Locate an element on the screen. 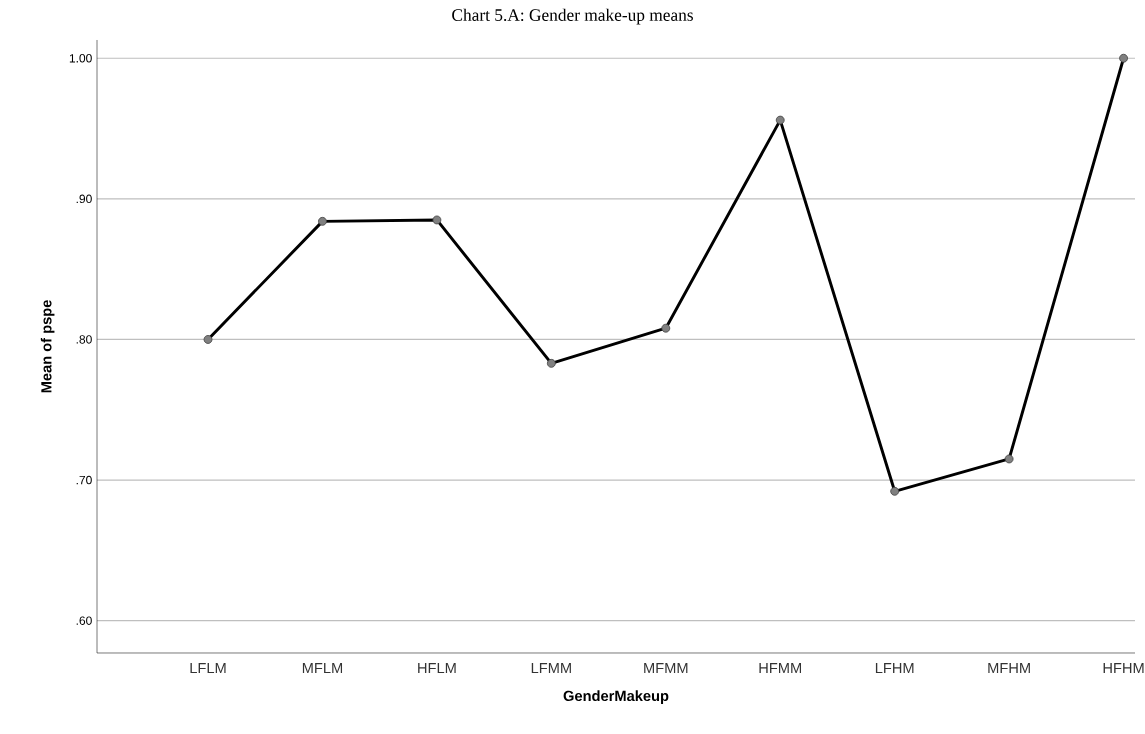 This screenshot has width=1145, height=734. x-tick-label: LFHM is located at coordinates (894, 668).